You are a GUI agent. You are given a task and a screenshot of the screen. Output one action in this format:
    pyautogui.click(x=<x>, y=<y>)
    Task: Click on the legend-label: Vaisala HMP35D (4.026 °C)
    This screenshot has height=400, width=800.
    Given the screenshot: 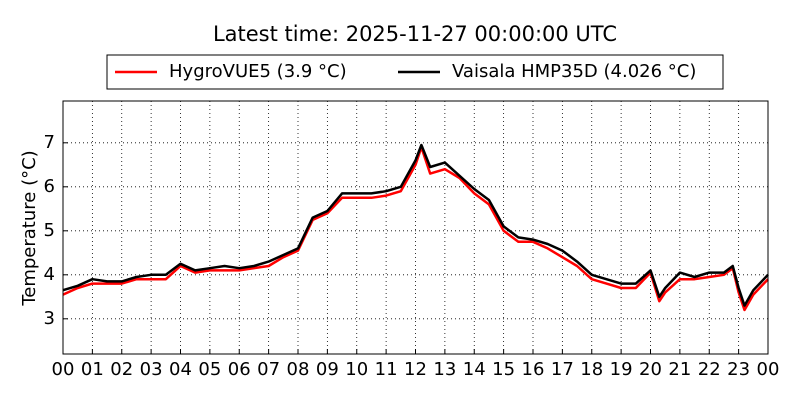 What is the action you would take?
    pyautogui.click(x=574, y=71)
    